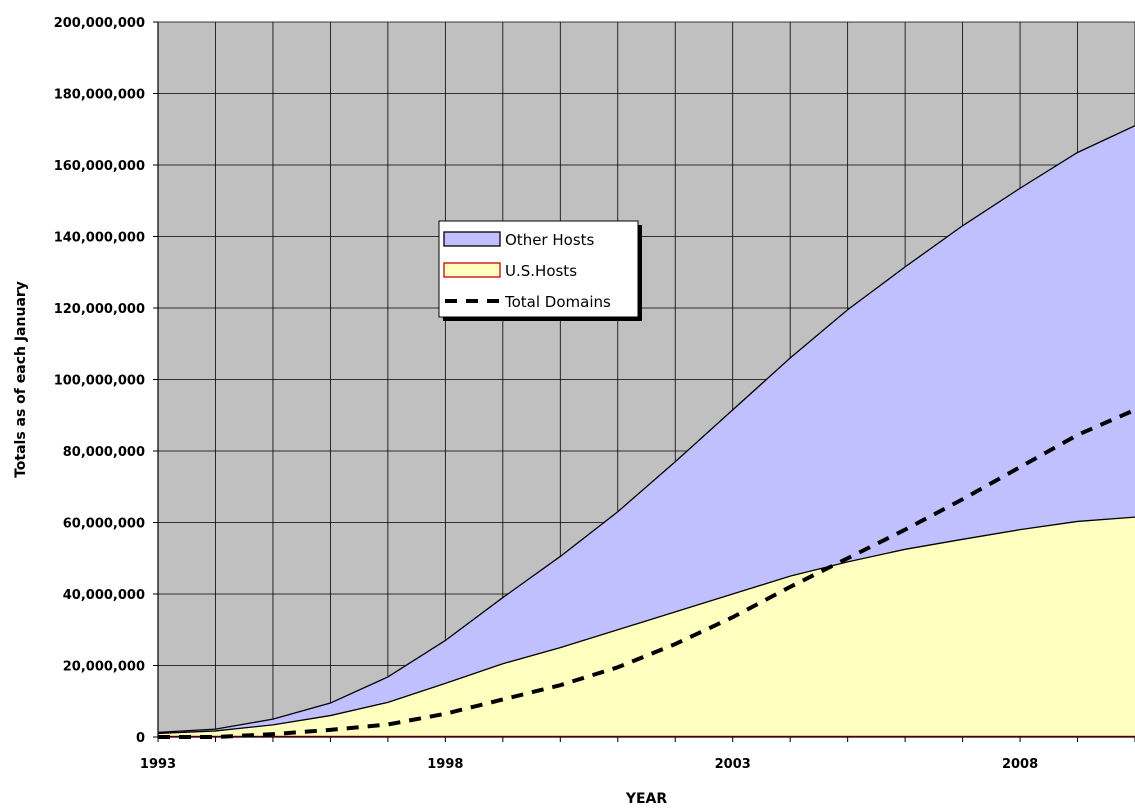 Image resolution: width=1135 pixels, height=808 pixels. I want to click on y-tick-label: 40,000,000, so click(104, 595).